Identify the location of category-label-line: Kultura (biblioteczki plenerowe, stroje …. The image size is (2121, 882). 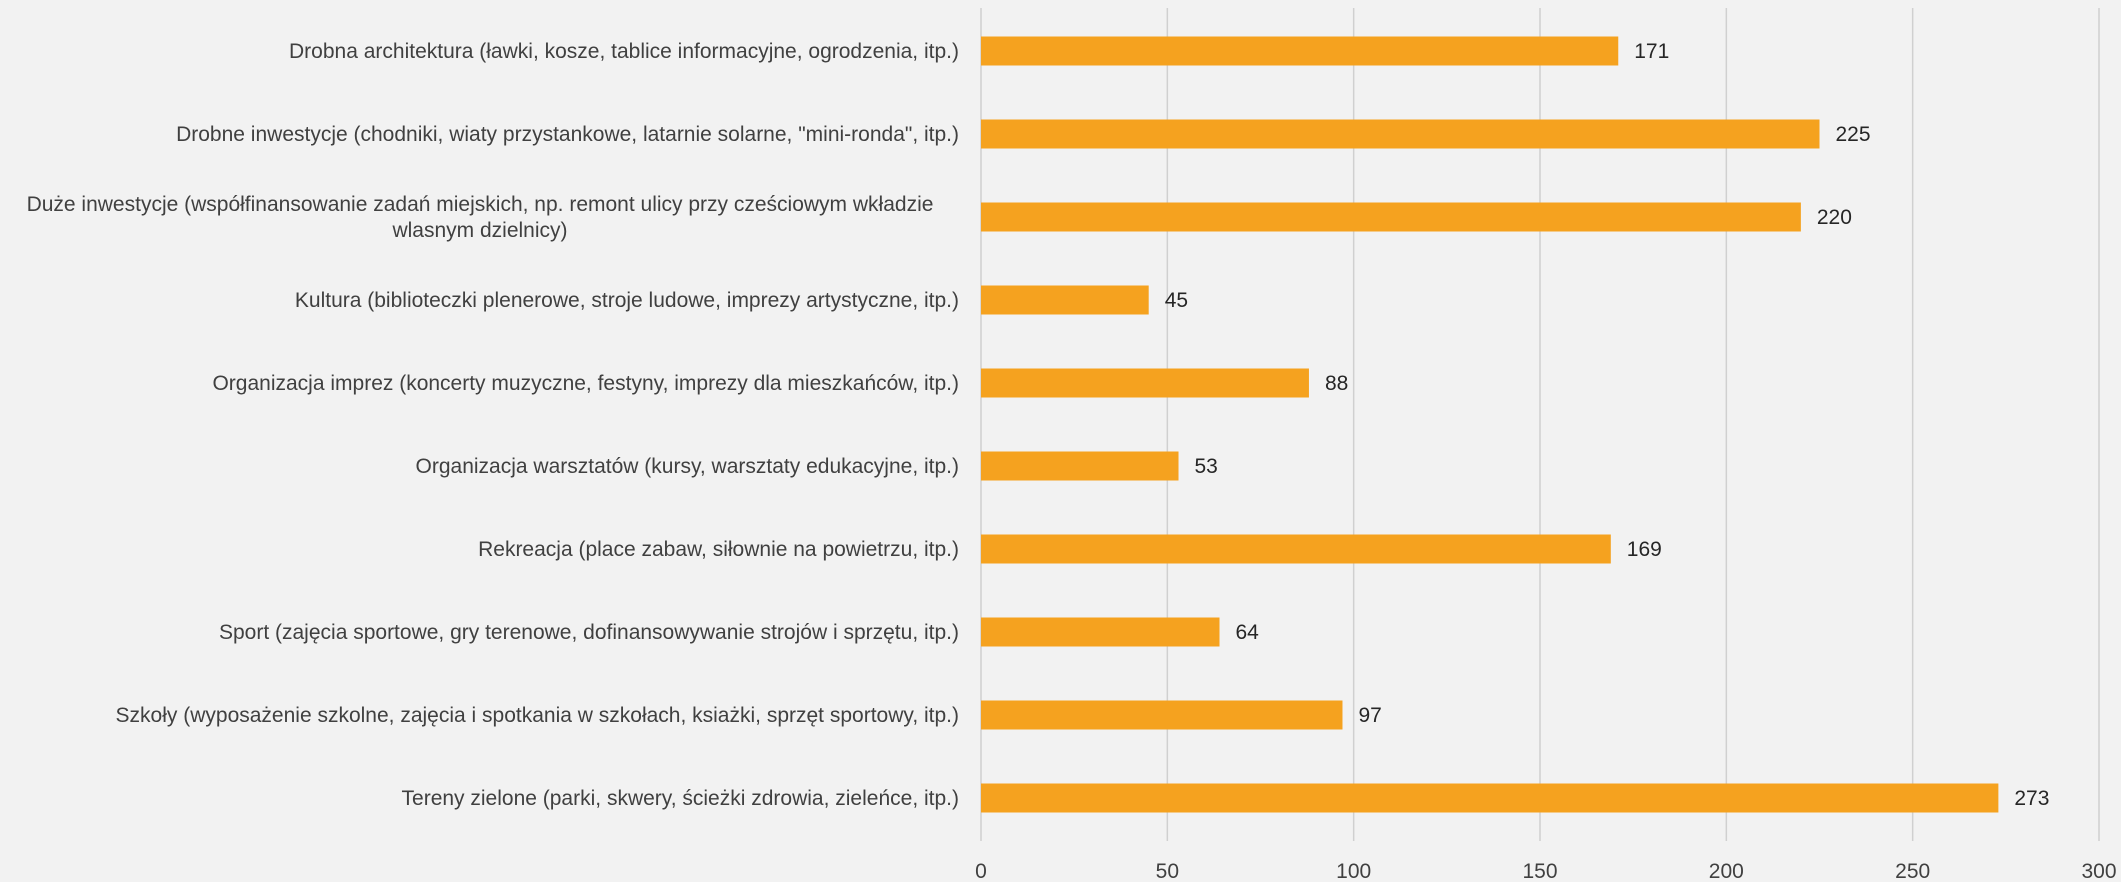
(627, 300).